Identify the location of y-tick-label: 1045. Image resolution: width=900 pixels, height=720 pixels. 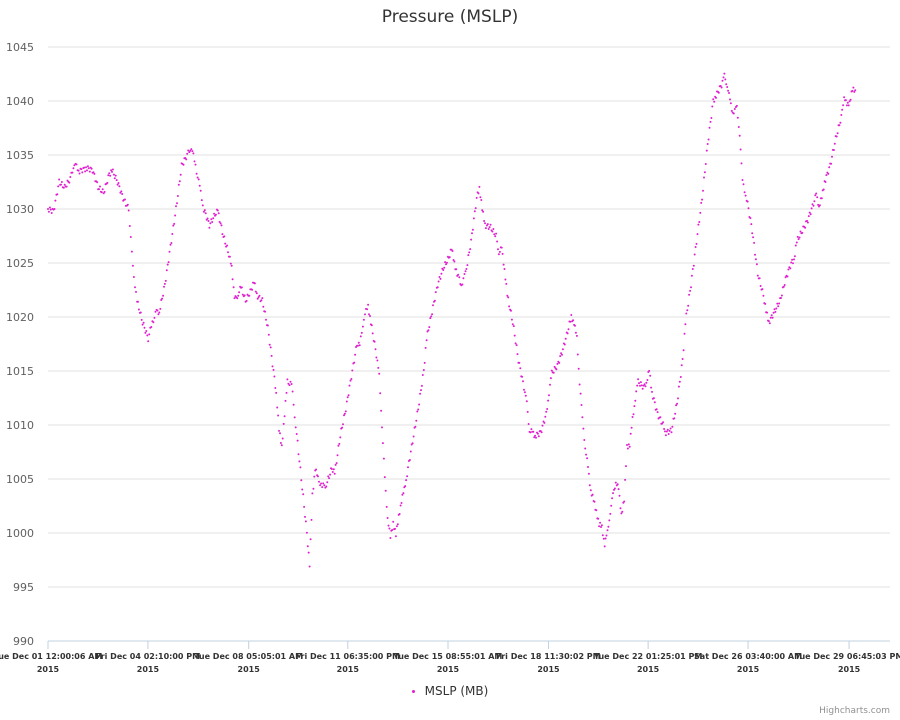
(20, 47).